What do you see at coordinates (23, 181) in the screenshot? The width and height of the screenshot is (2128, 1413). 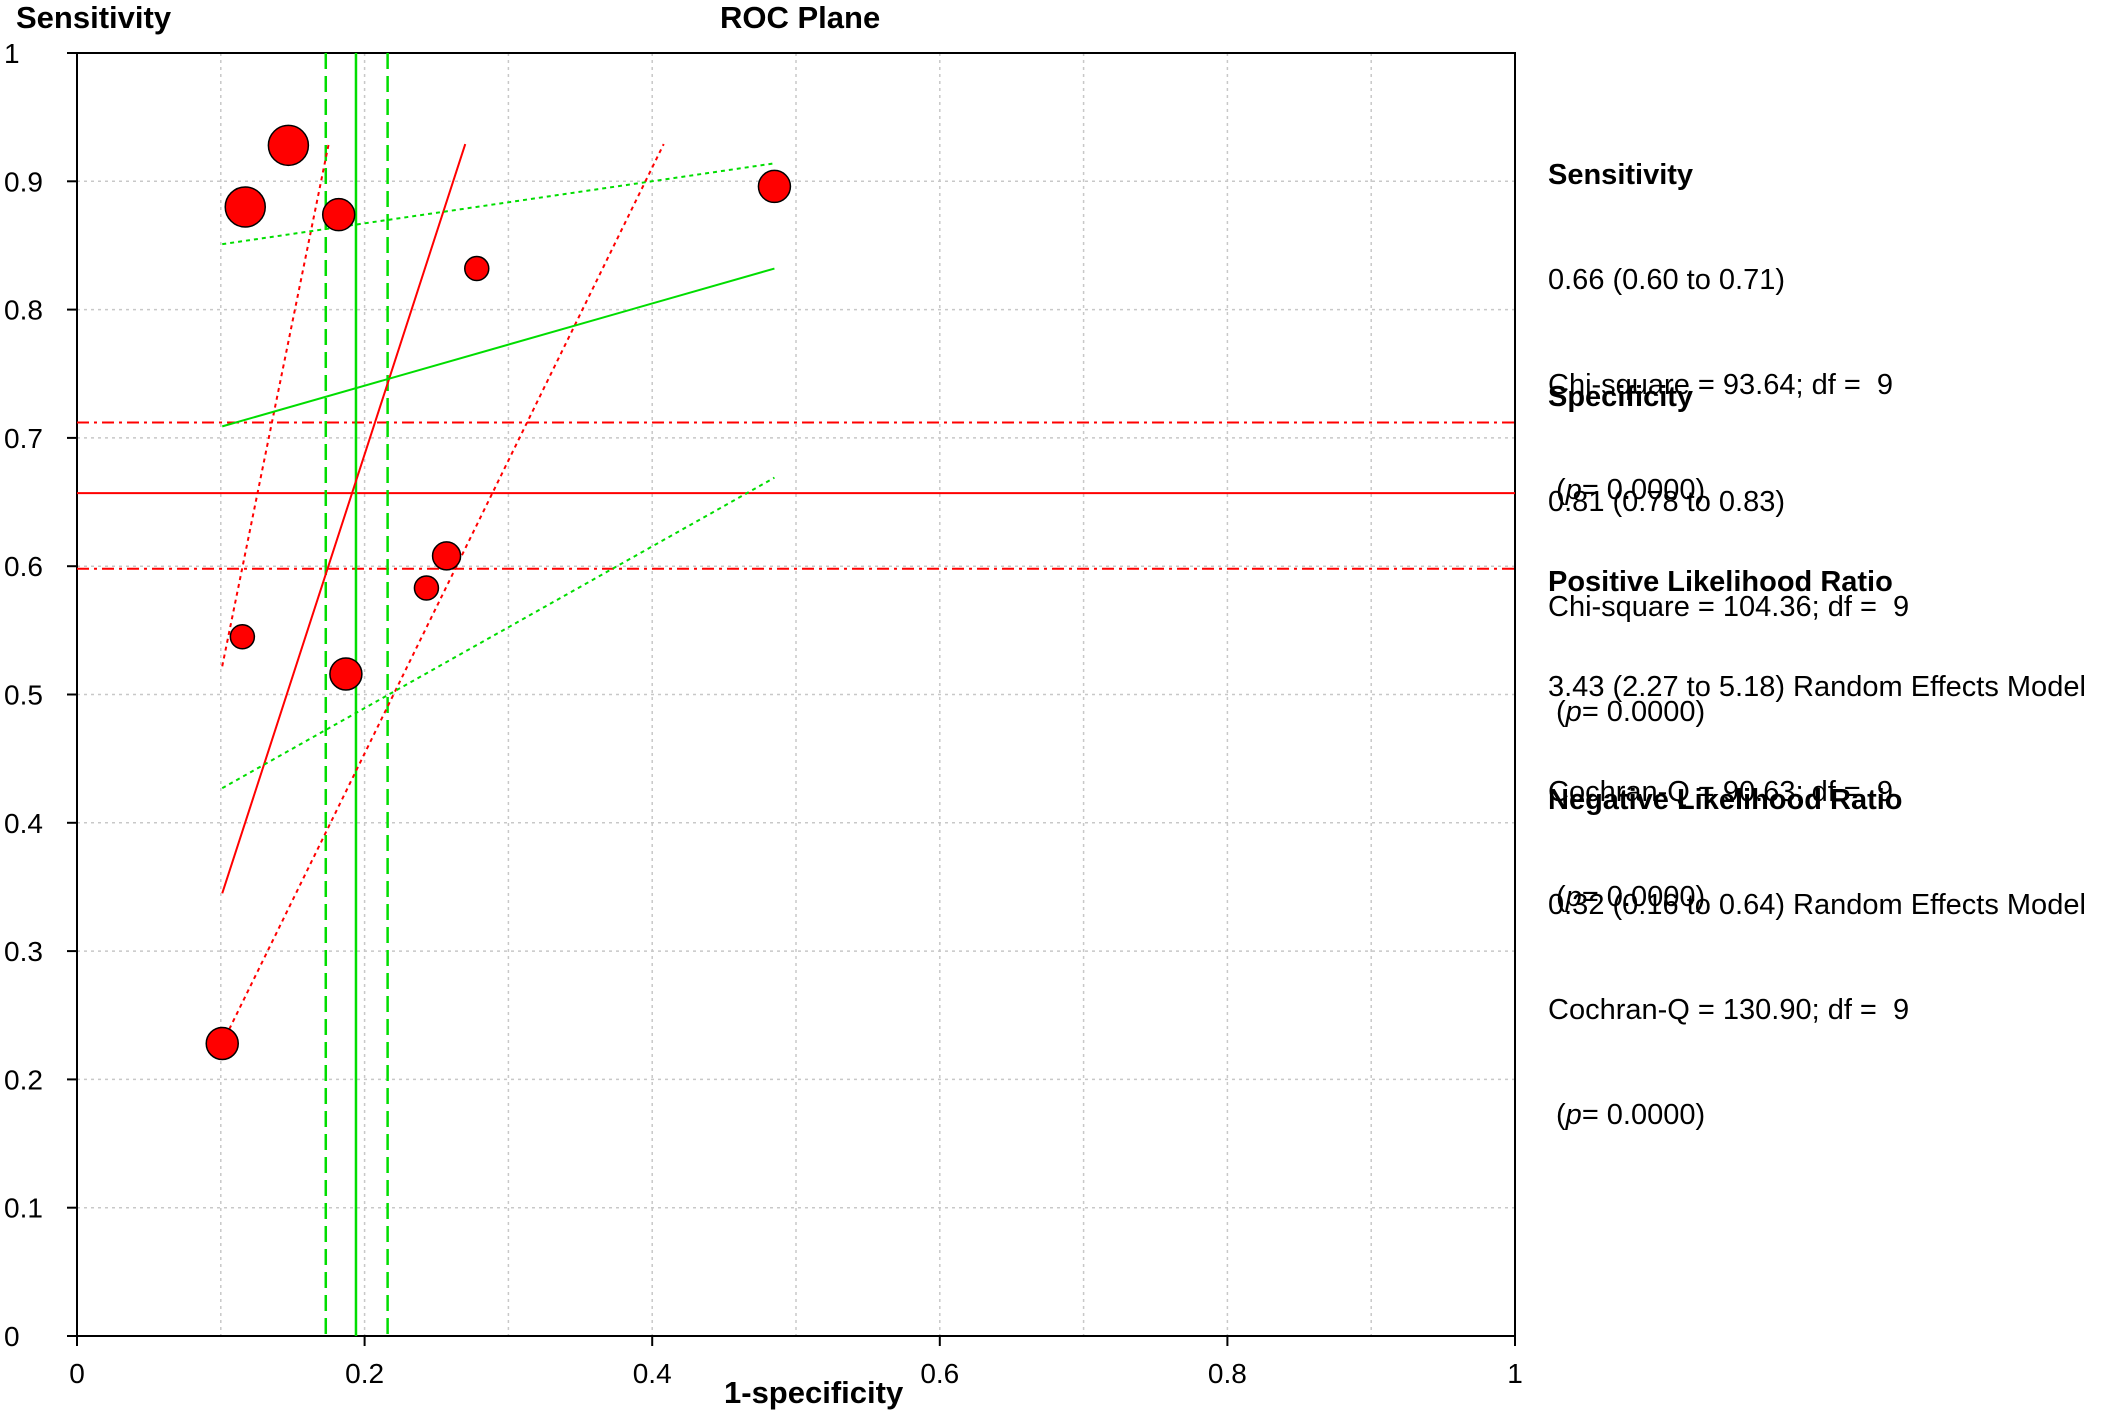 I see `y-tick-label: 0.9` at bounding box center [23, 181].